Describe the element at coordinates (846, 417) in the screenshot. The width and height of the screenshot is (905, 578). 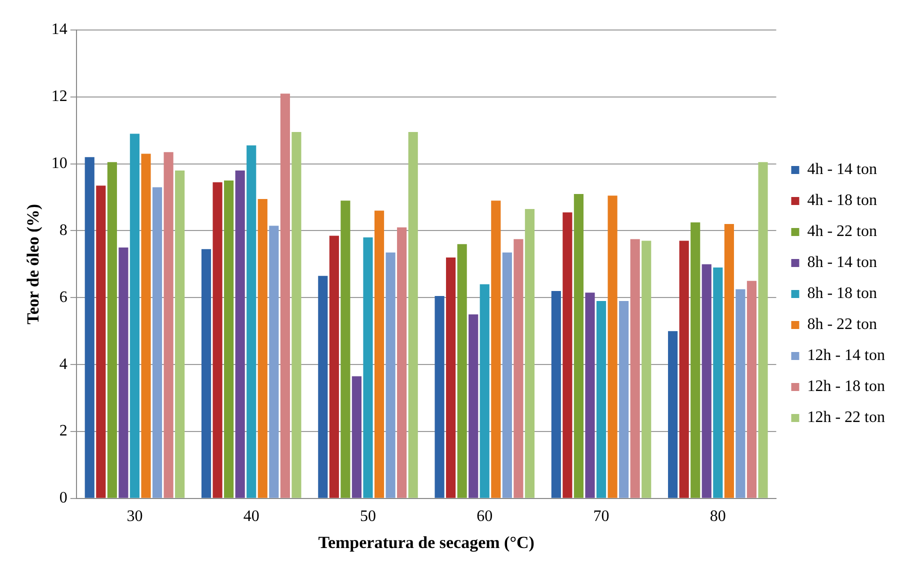
I see `legend-label: 12h - 22 ton` at that location.